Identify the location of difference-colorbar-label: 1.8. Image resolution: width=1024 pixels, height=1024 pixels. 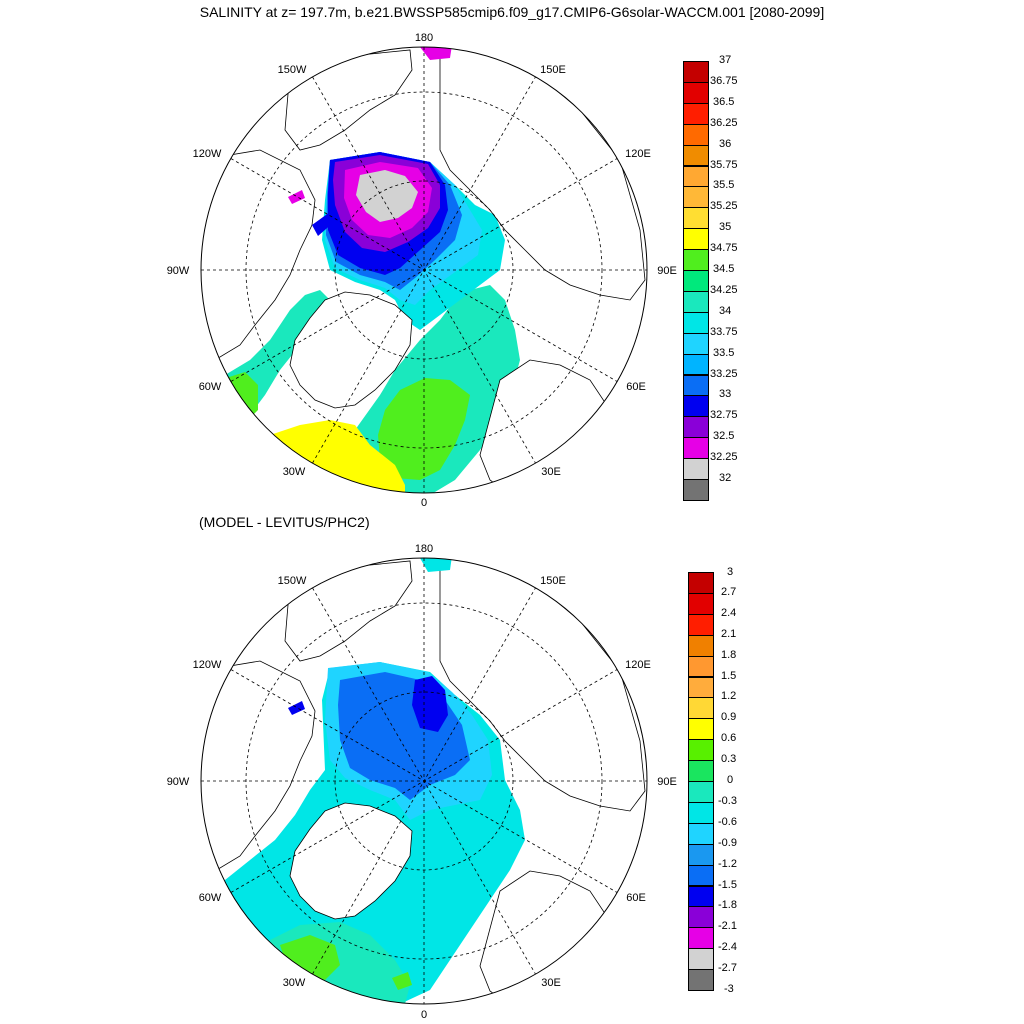
(729, 654).